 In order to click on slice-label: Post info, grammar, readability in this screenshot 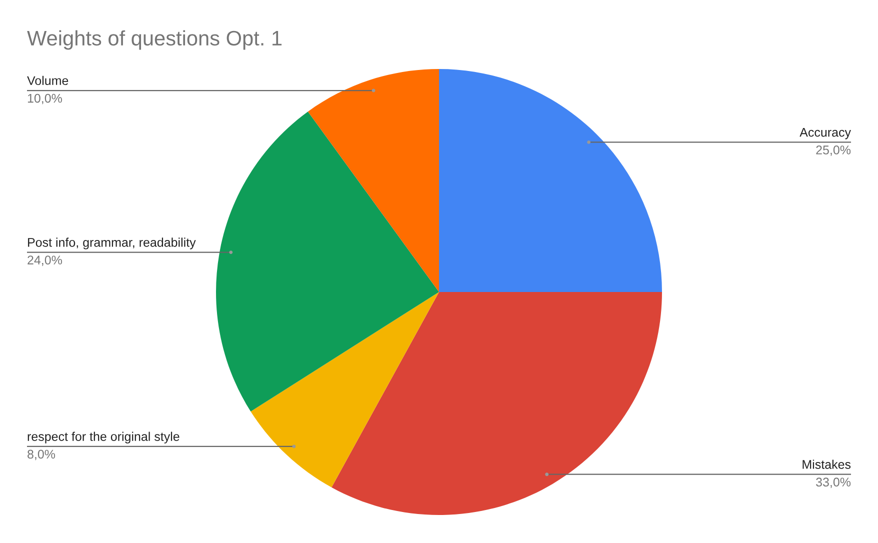, I will do `click(112, 244)`.